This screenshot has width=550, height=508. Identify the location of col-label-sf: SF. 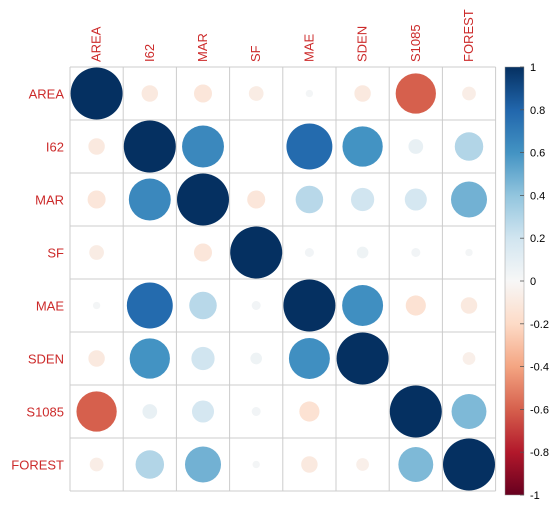
(255, 53).